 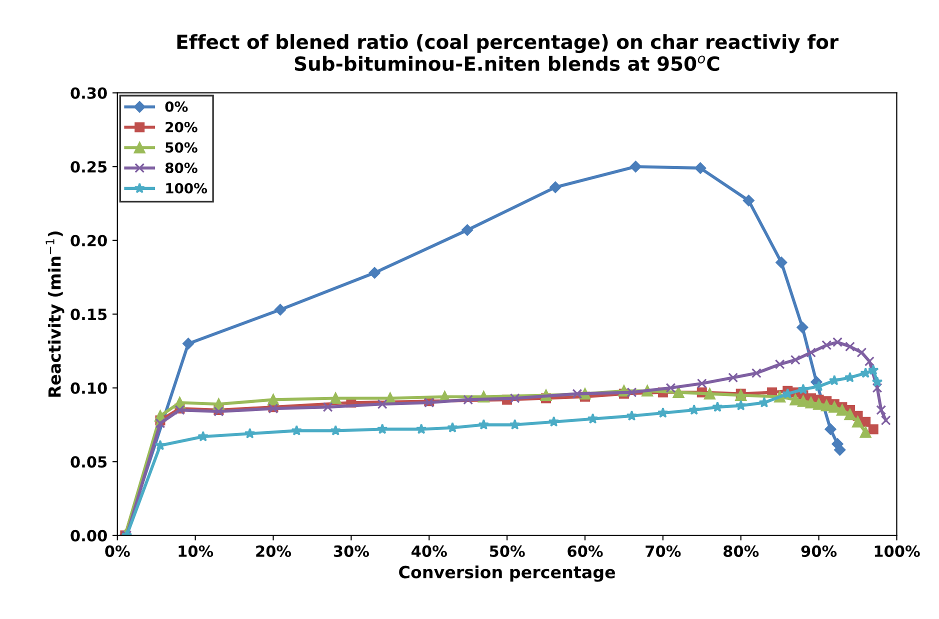 What do you see at coordinates (88, 388) in the screenshot?
I see `y-tick-label: 0.10` at bounding box center [88, 388].